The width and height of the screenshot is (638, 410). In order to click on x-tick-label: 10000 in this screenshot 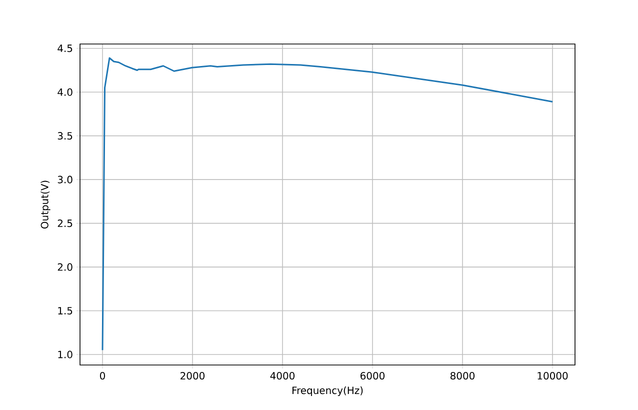, I will do `click(553, 376)`.